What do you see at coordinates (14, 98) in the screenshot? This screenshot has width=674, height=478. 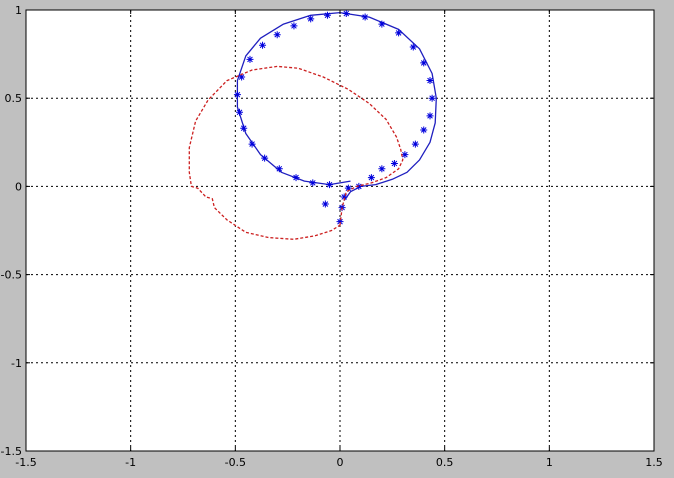 I see `y-tick-label: 0.5` at bounding box center [14, 98].